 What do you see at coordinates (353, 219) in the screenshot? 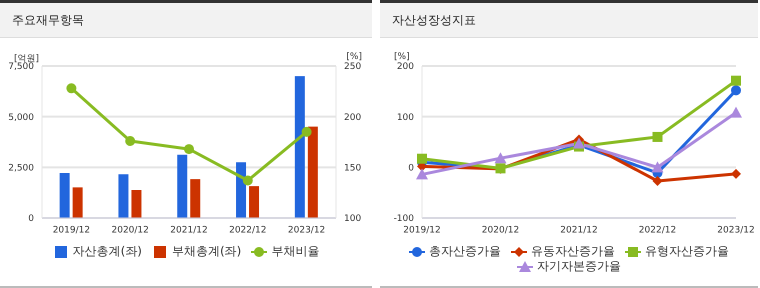
I see `y2-tick-label: 100` at bounding box center [353, 219].